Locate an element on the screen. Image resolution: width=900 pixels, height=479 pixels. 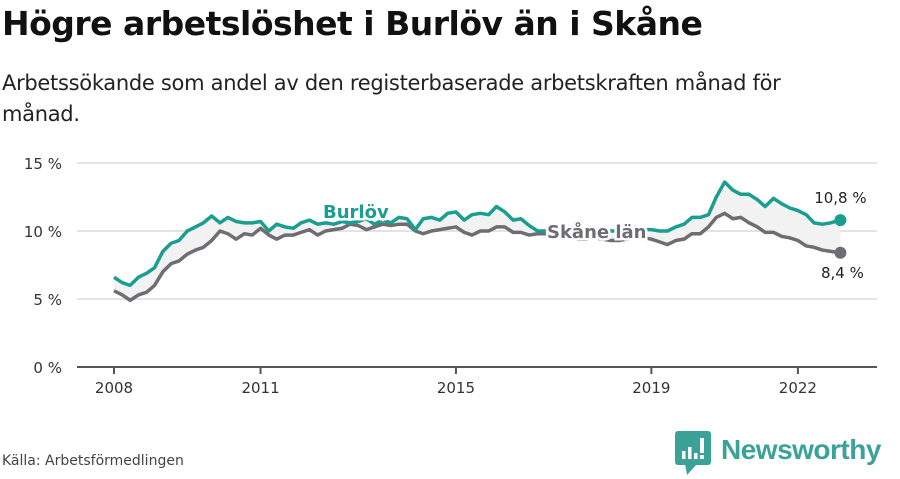
chart-title: Högre arbetslöshet i Burlöv än i Skåne is located at coordinates (352, 23).